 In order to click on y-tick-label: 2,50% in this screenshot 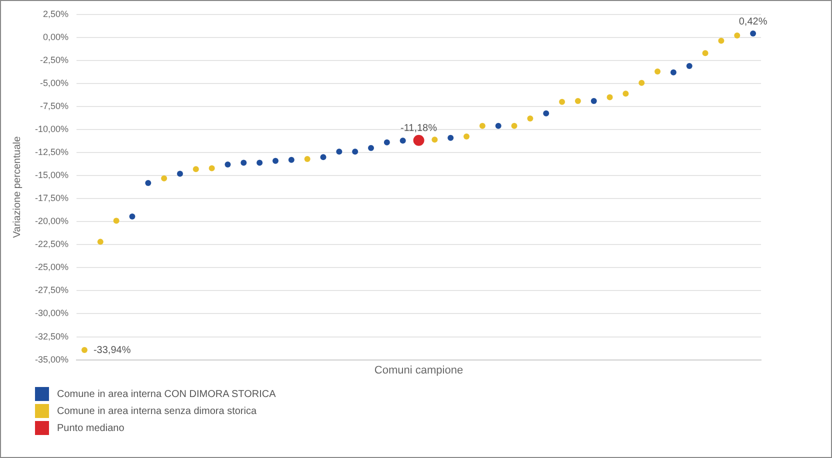, I will do `click(55, 13)`.